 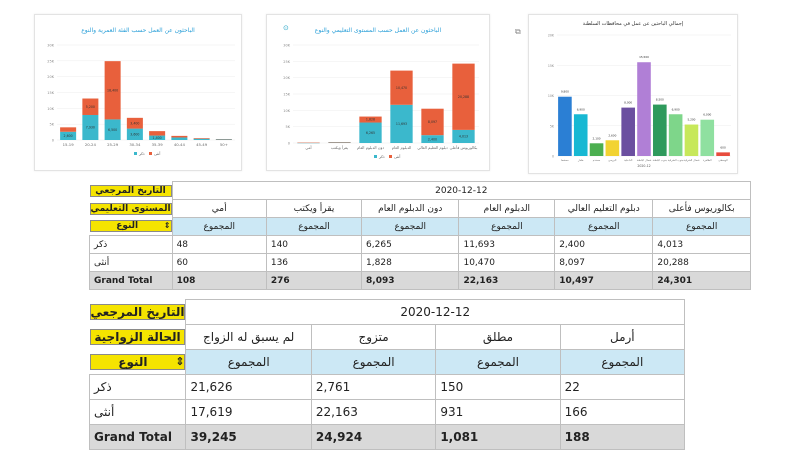 What do you see at coordinates (498, 412) in the screenshot?
I see `cell: 931` at bounding box center [498, 412].